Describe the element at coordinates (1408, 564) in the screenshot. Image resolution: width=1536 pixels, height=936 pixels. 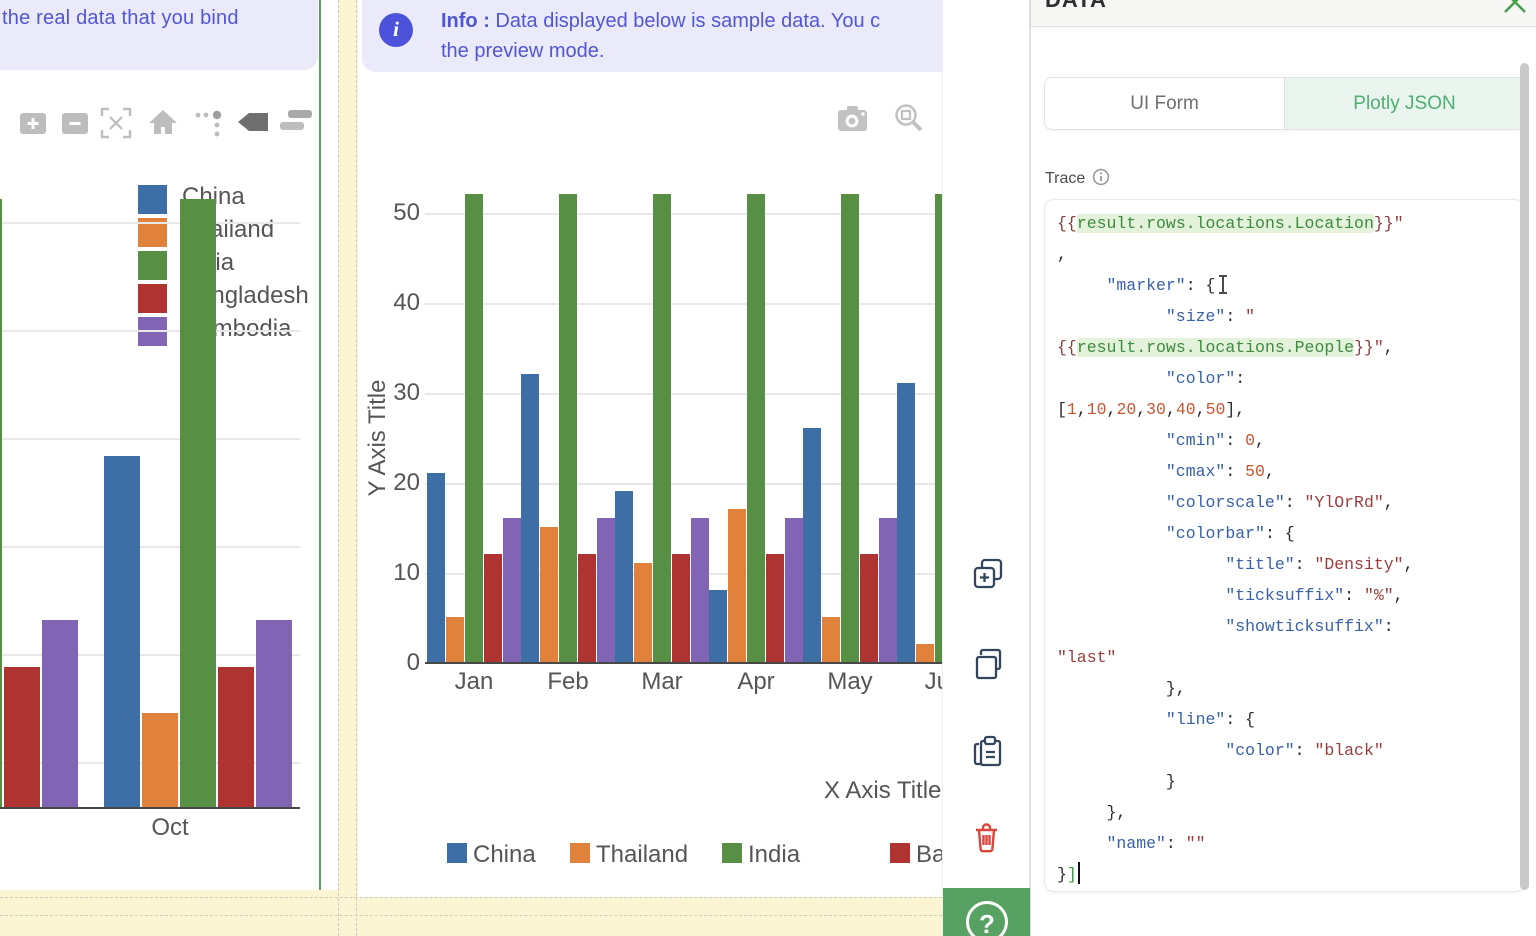
I see `code-token: ,` at that location.